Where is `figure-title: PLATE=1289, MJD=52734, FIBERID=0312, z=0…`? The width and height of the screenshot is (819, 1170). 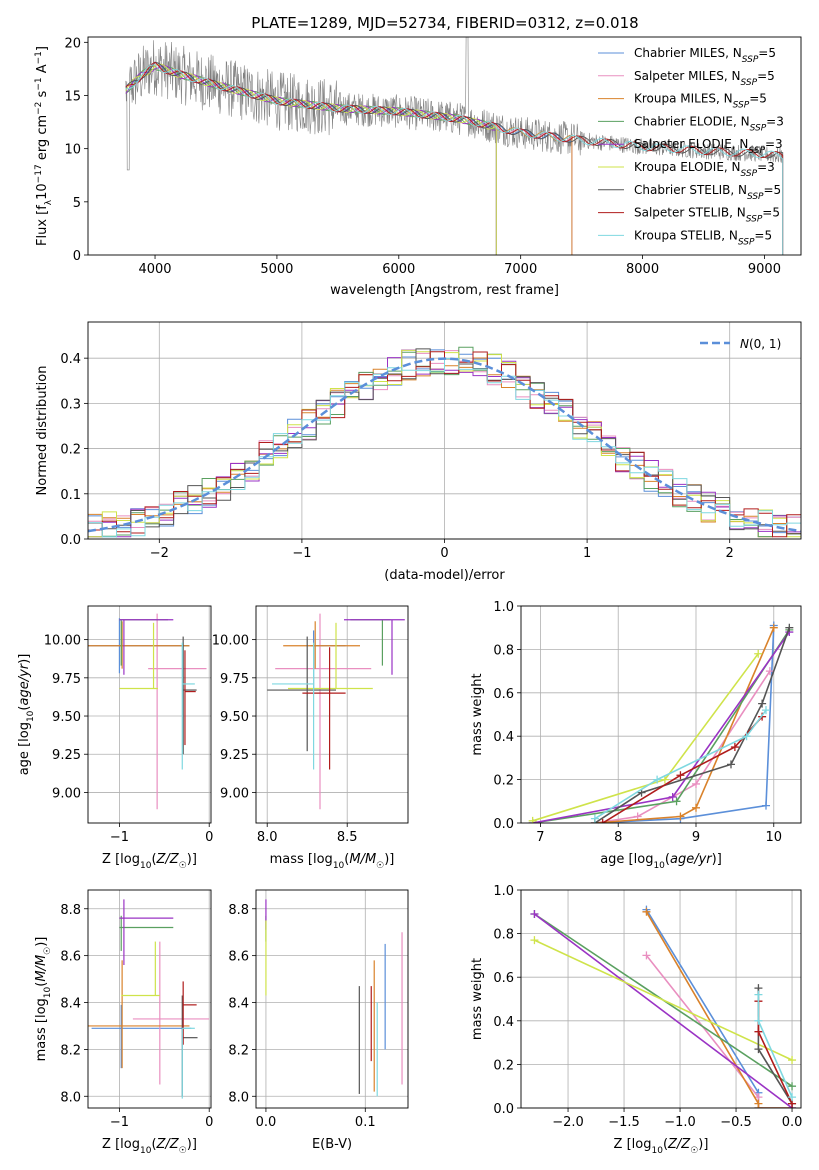 figure-title: PLATE=1289, MJD=52734, FIBERID=0312, z=0… is located at coordinates (444, 23).